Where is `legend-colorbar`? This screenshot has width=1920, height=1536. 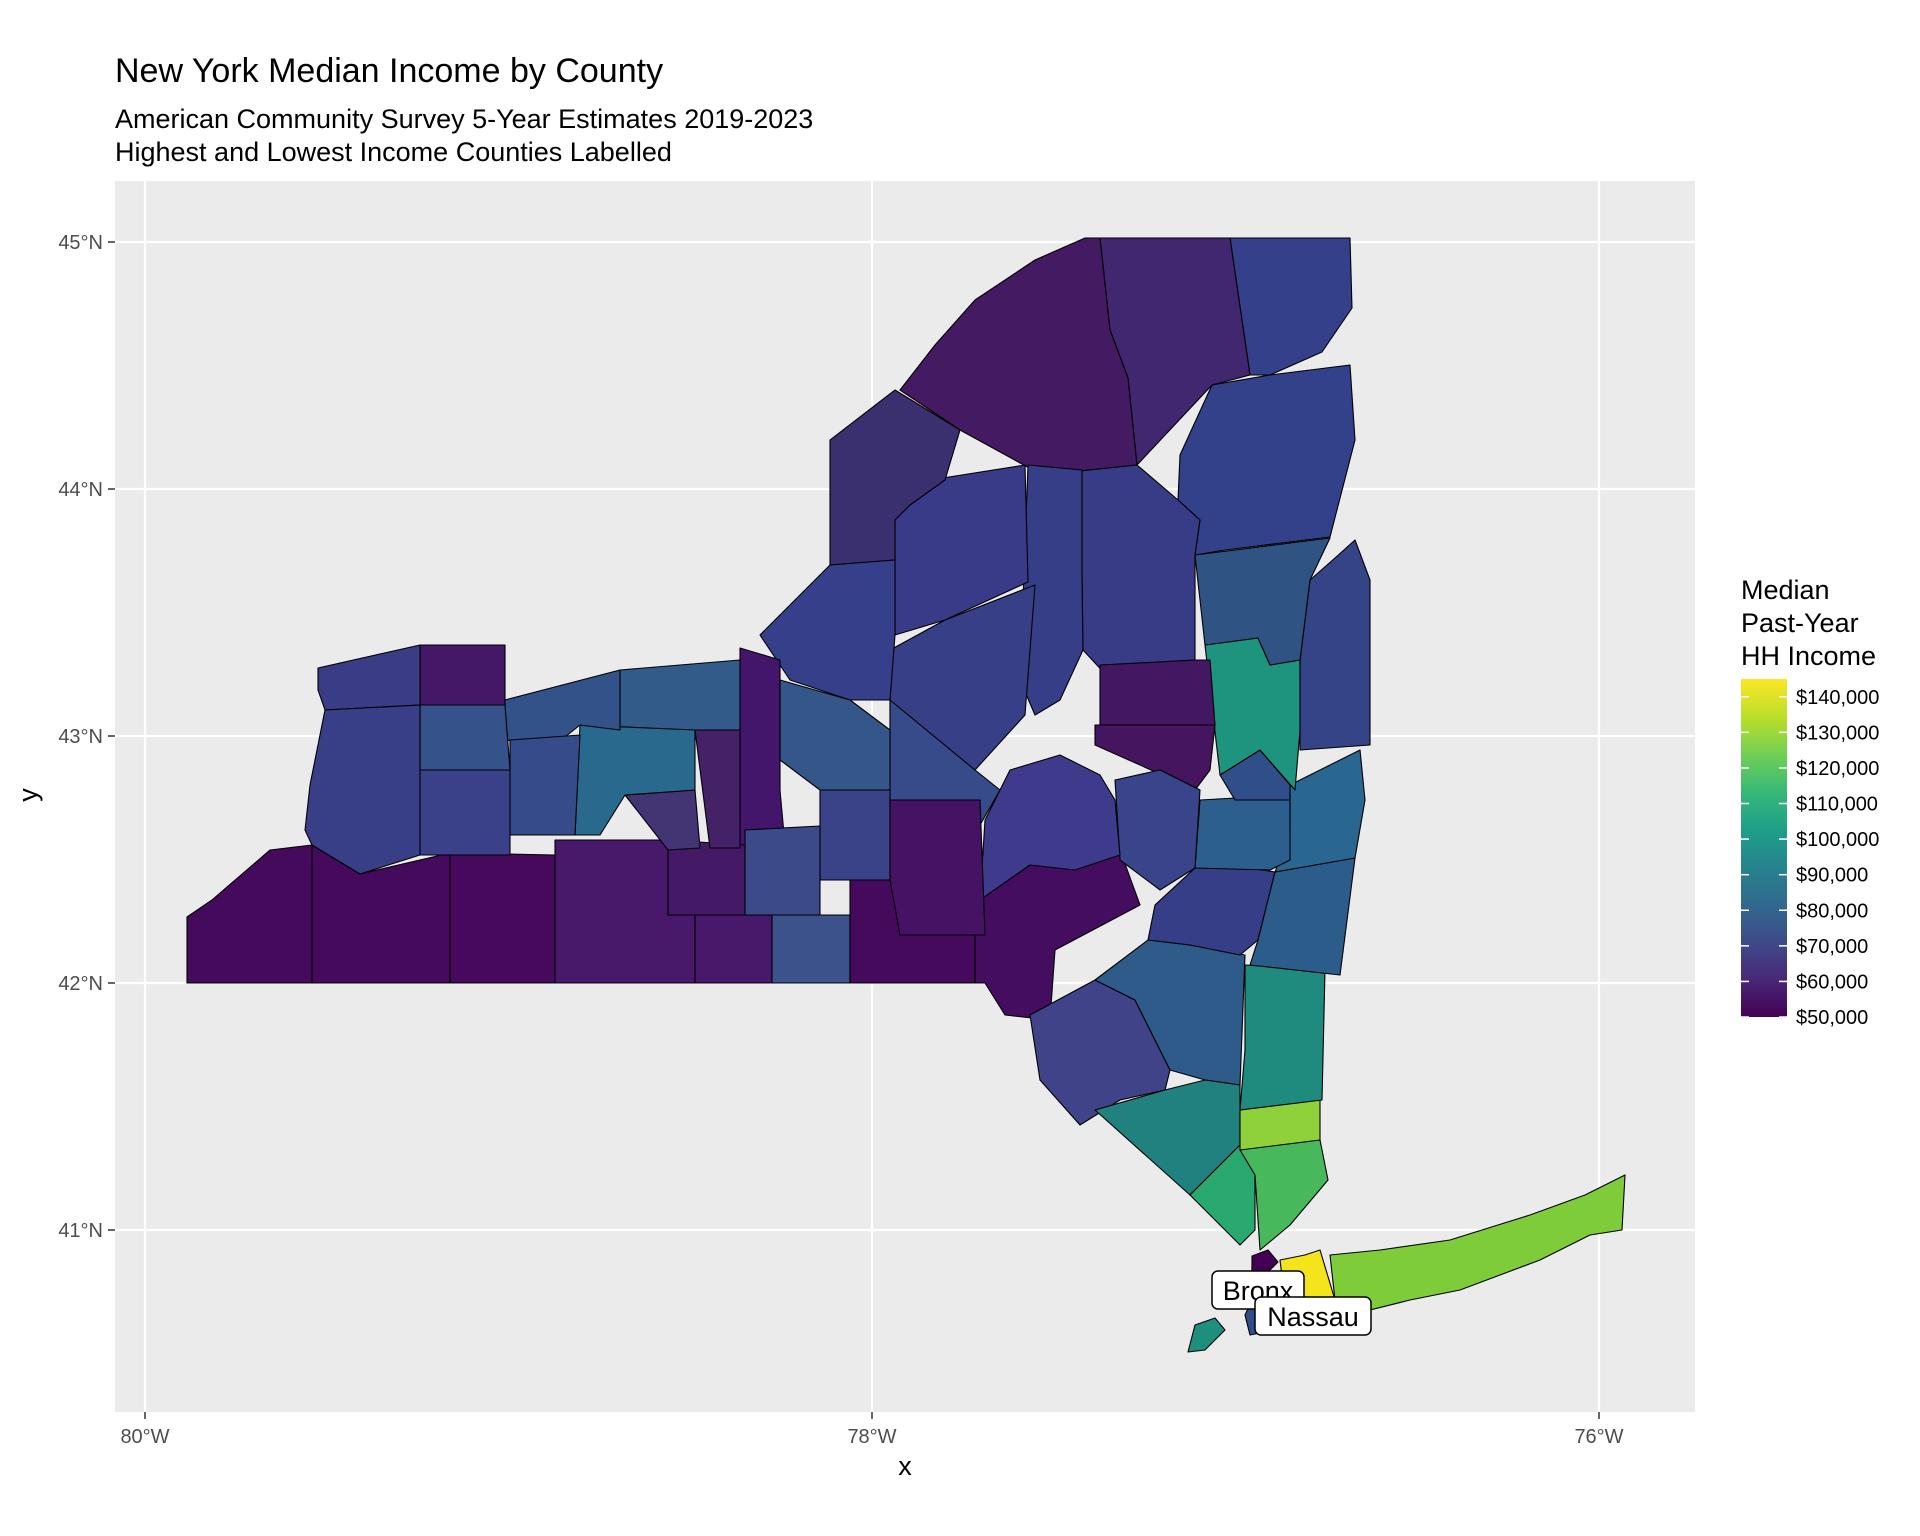
legend-colorbar is located at coordinates (1764, 848).